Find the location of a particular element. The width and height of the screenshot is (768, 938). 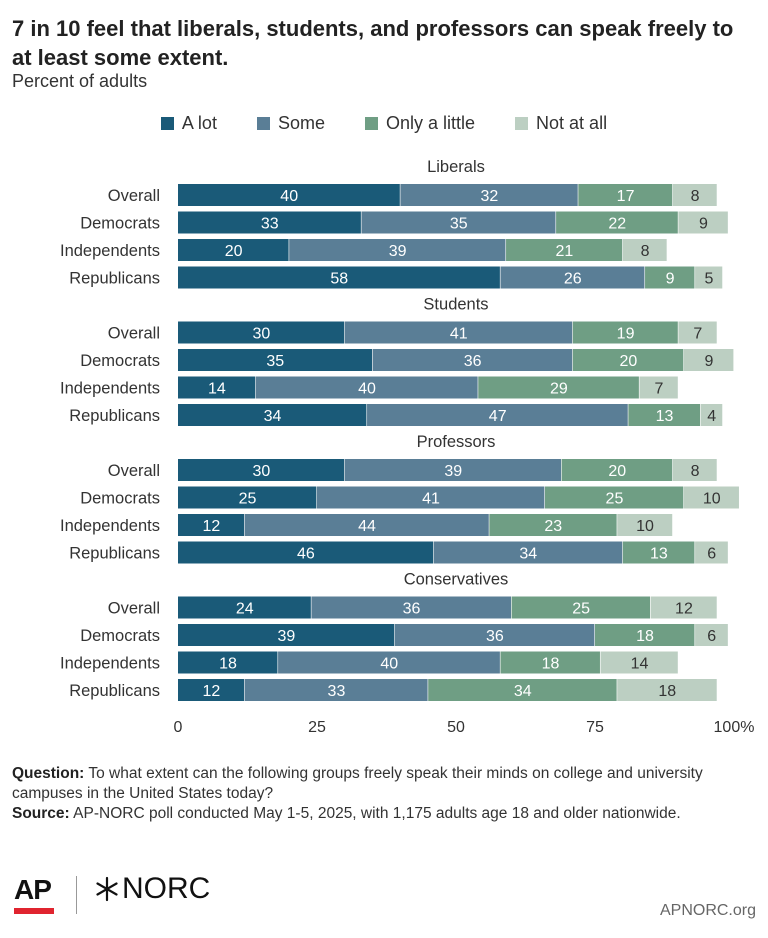

data-label: 14 is located at coordinates (217, 389).